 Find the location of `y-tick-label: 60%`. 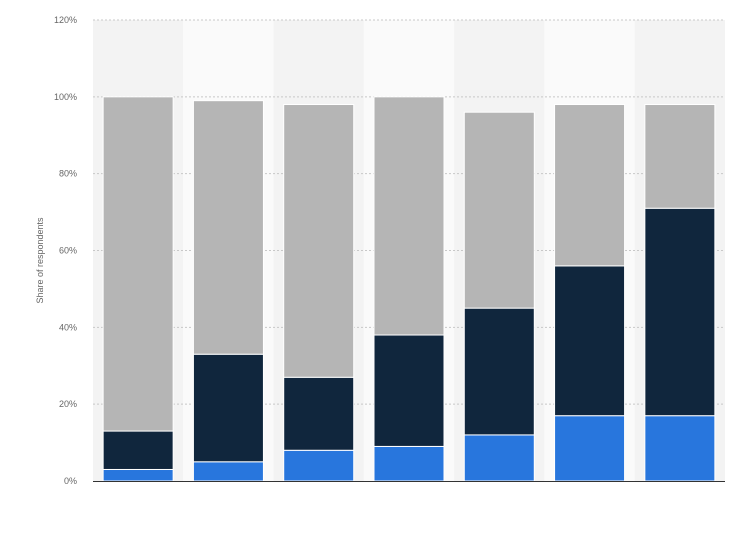

y-tick-label: 60% is located at coordinates (68, 251).